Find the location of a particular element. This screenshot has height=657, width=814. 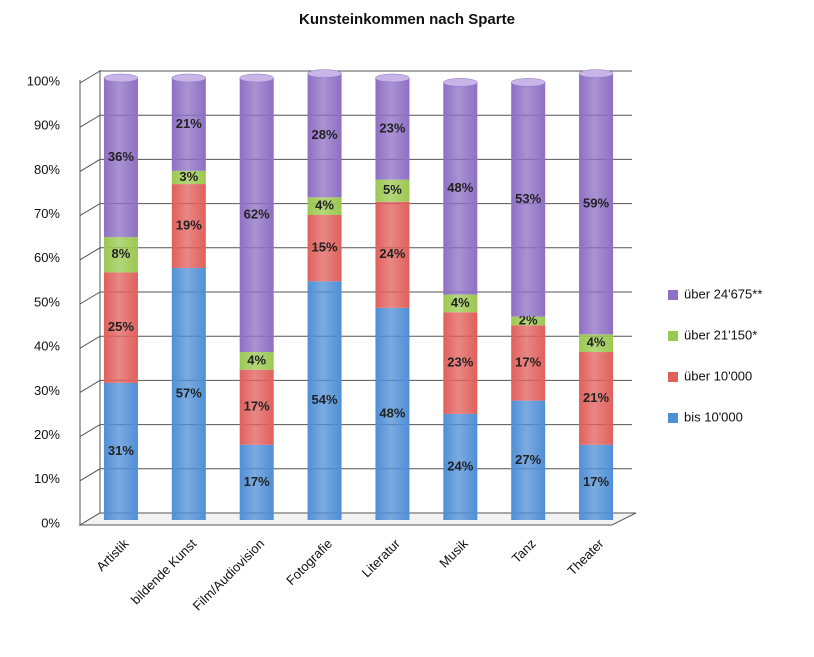

x-tick-label: bildende Kunst is located at coordinates (164, 572).